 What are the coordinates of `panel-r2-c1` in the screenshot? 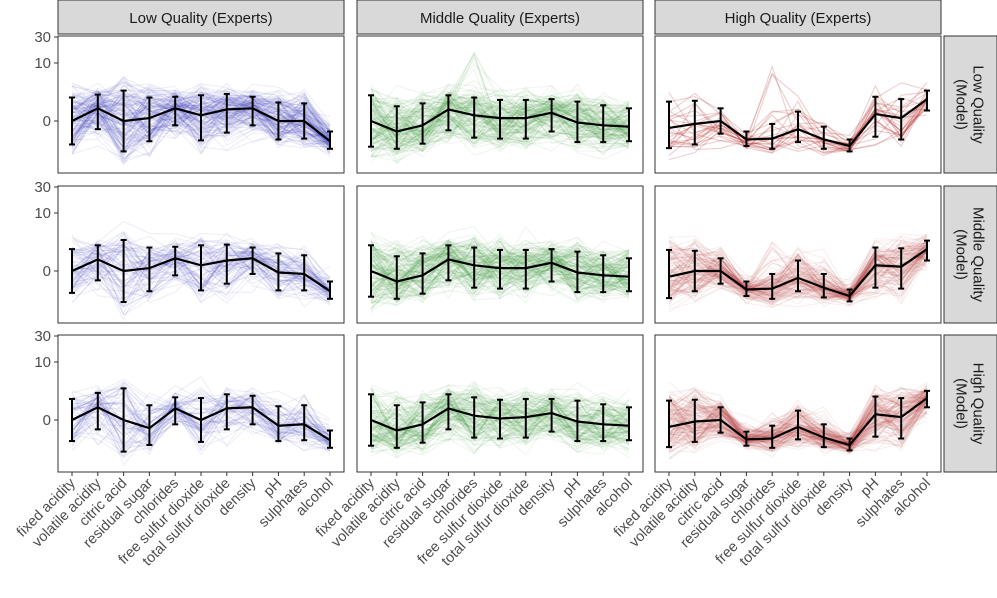 It's located at (500, 403).